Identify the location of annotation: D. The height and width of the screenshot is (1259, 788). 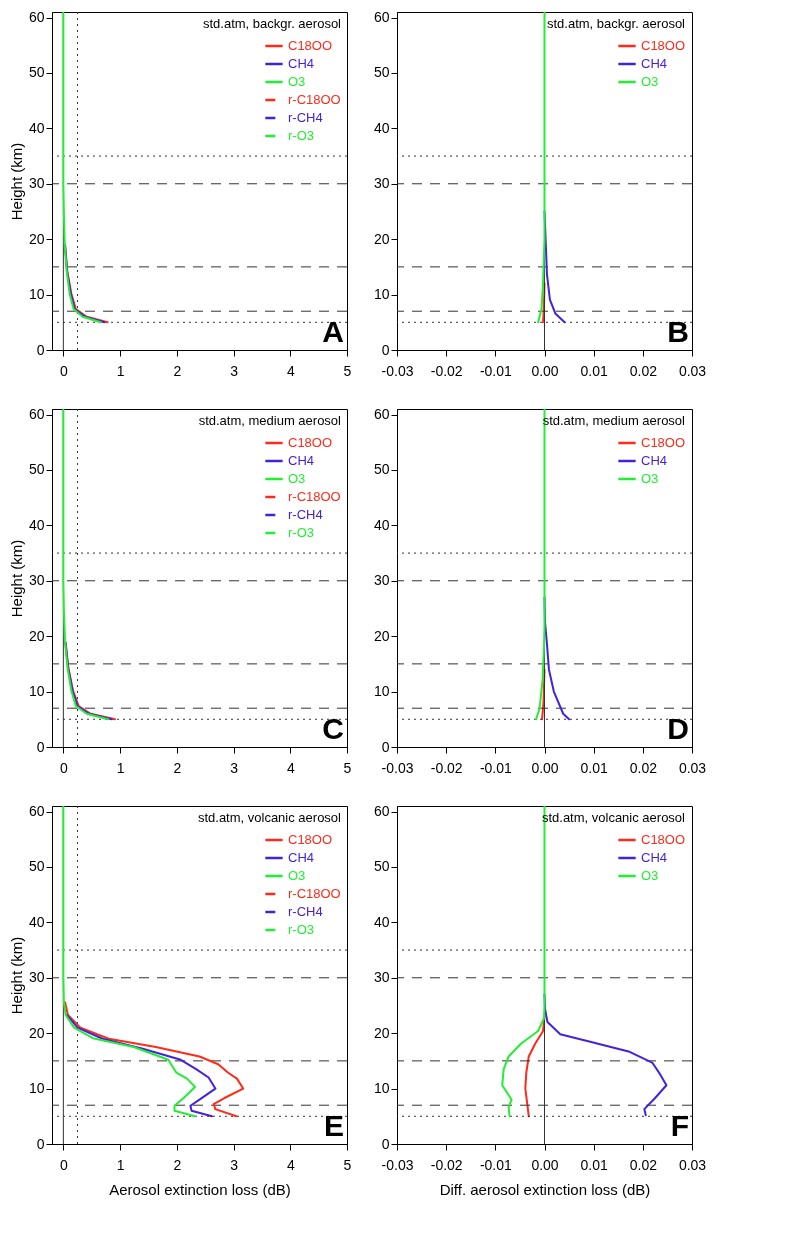
(678, 728).